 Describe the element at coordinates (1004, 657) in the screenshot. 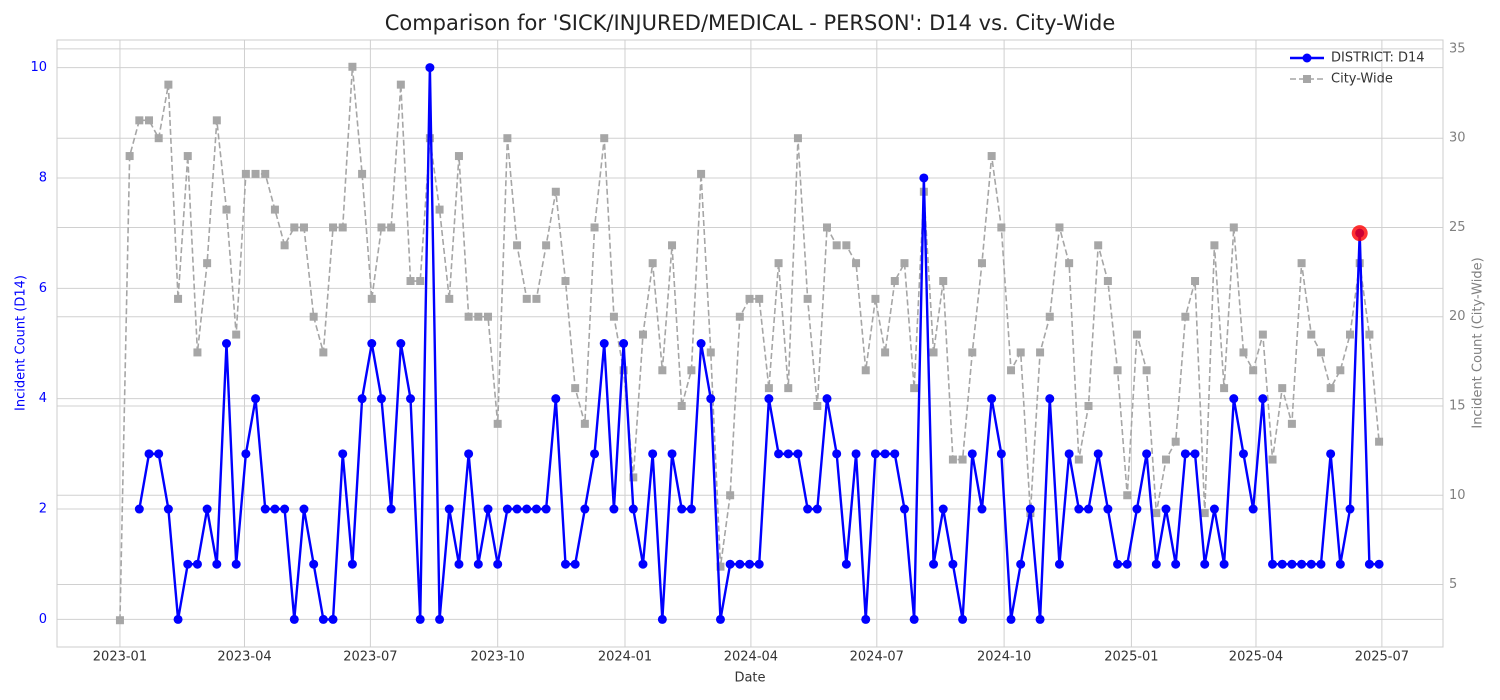

I see `x-tick-label: 2024-10` at that location.